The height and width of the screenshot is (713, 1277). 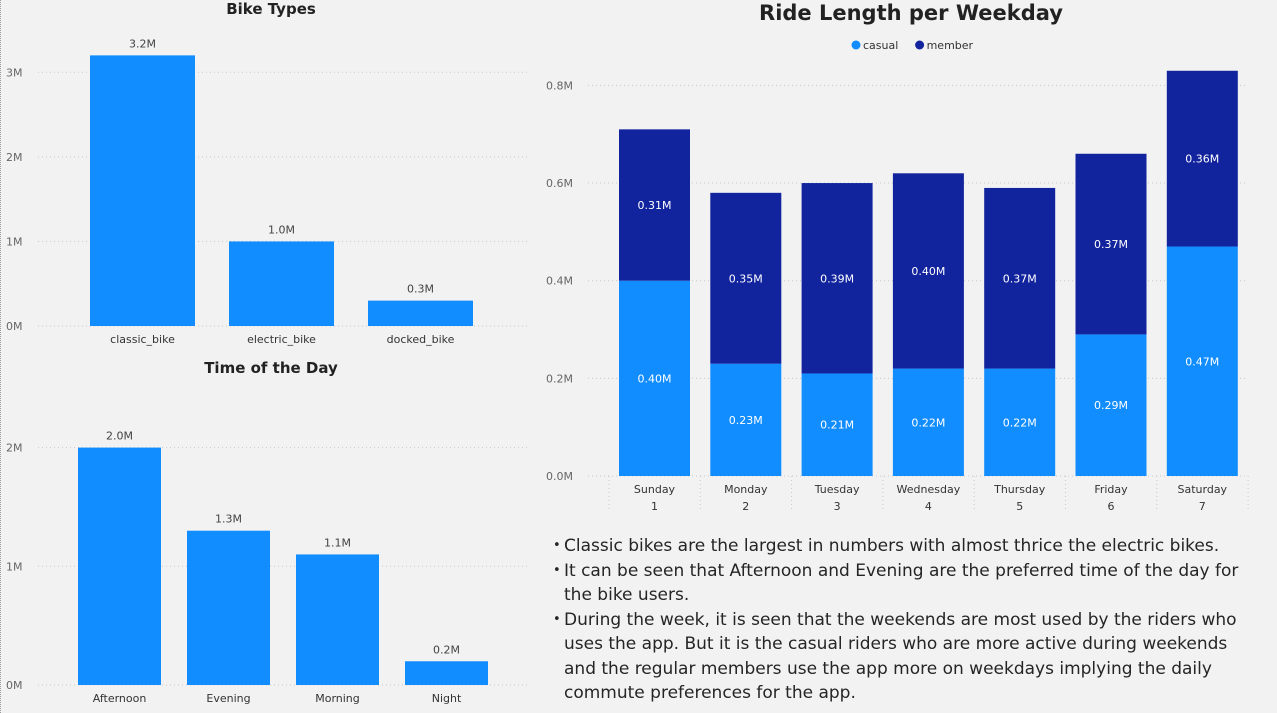 I want to click on category-label: classic_bike, so click(x=142, y=339).